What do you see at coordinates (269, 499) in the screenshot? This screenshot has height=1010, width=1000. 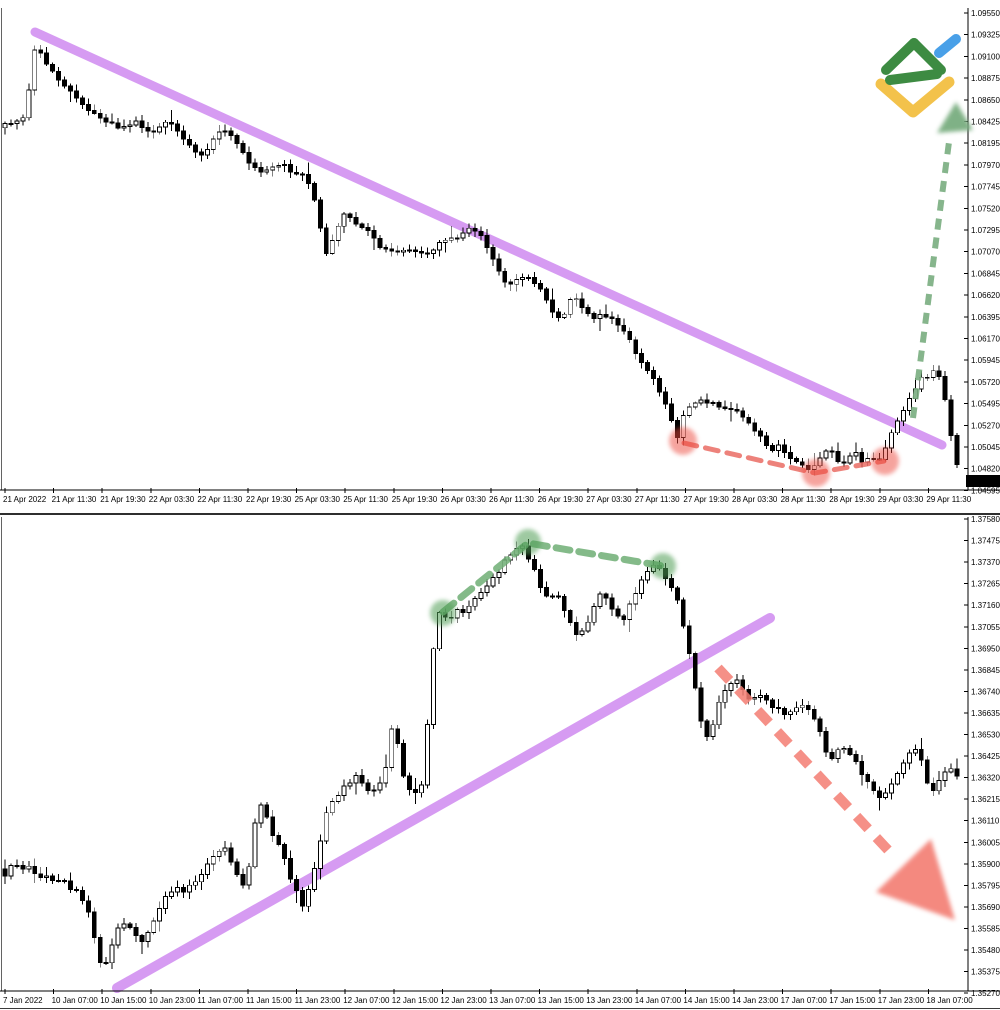 I see `time-axis-label: 22 Apr 19:30` at bounding box center [269, 499].